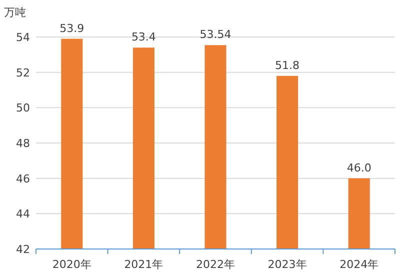 This screenshot has height=279, width=405. I want to click on x-tick-label: 2021年, so click(144, 264).